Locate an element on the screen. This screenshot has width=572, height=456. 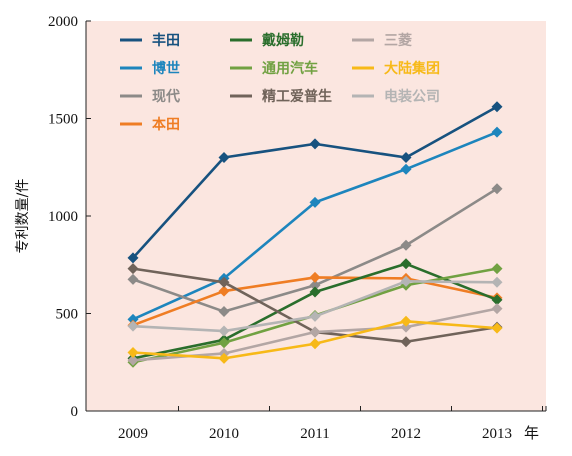
y-tick-label: 2000 is located at coordinates (63, 22).